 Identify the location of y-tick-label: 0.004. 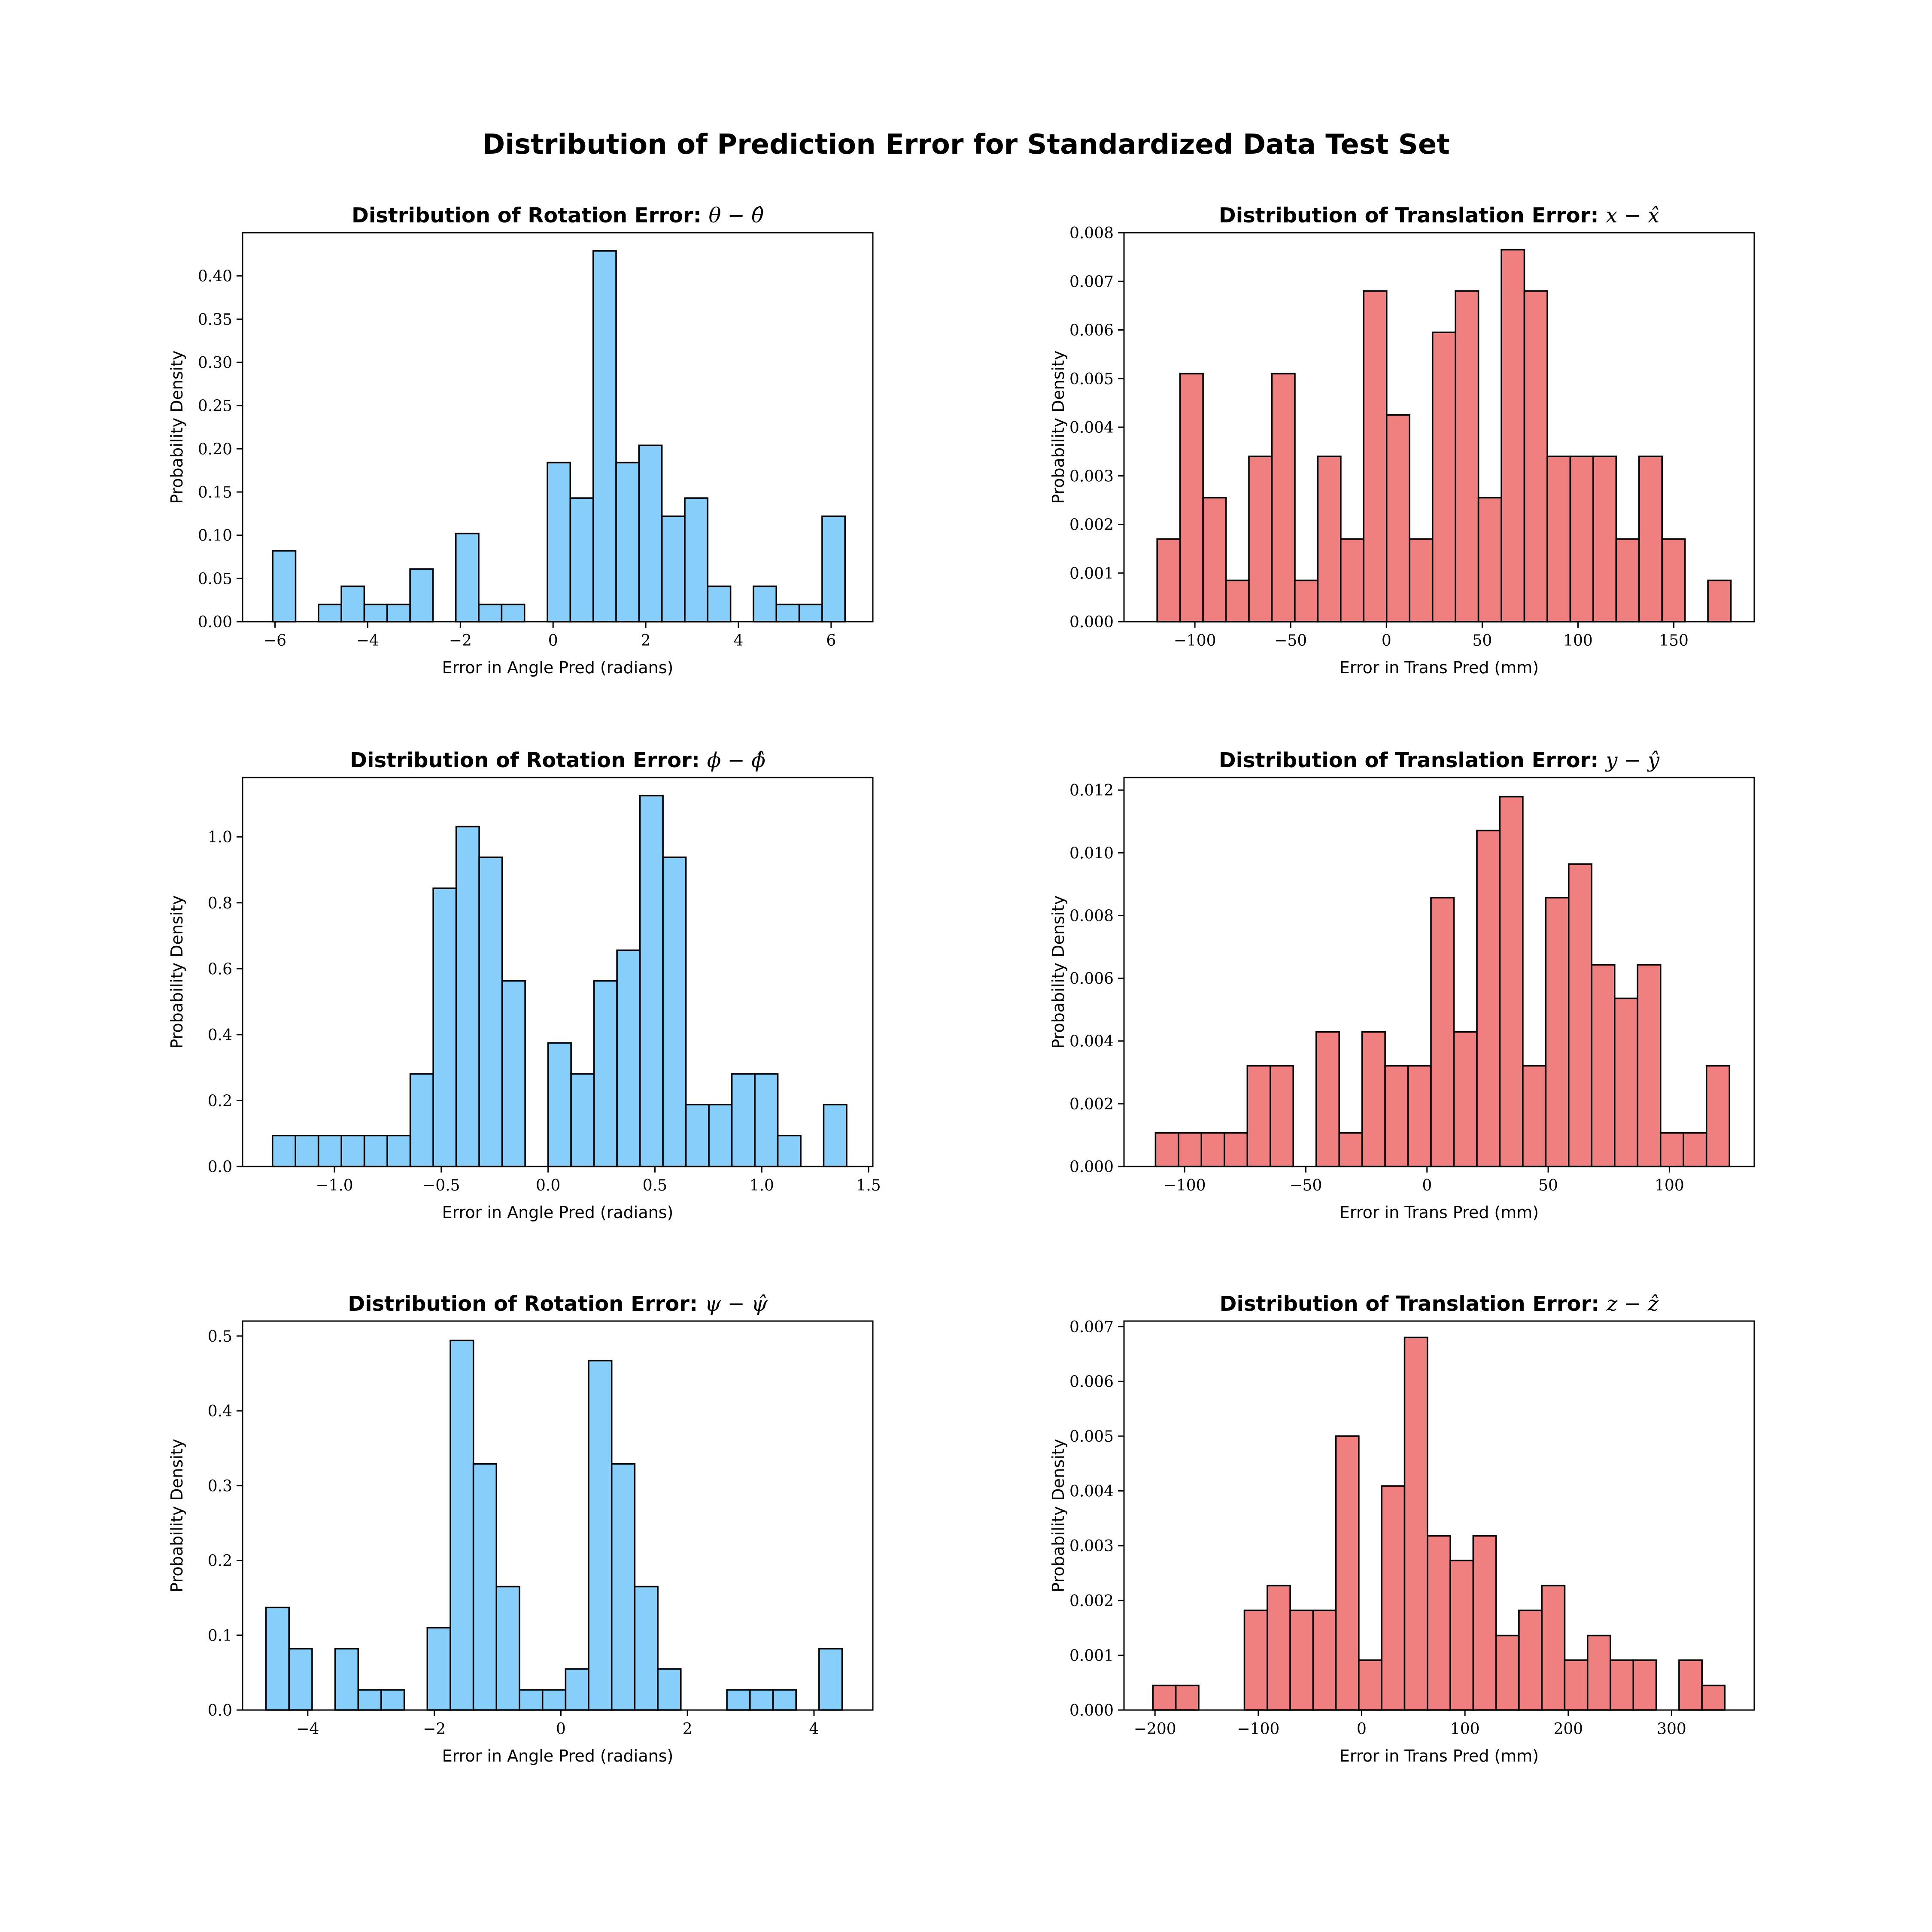
(1091, 1042).